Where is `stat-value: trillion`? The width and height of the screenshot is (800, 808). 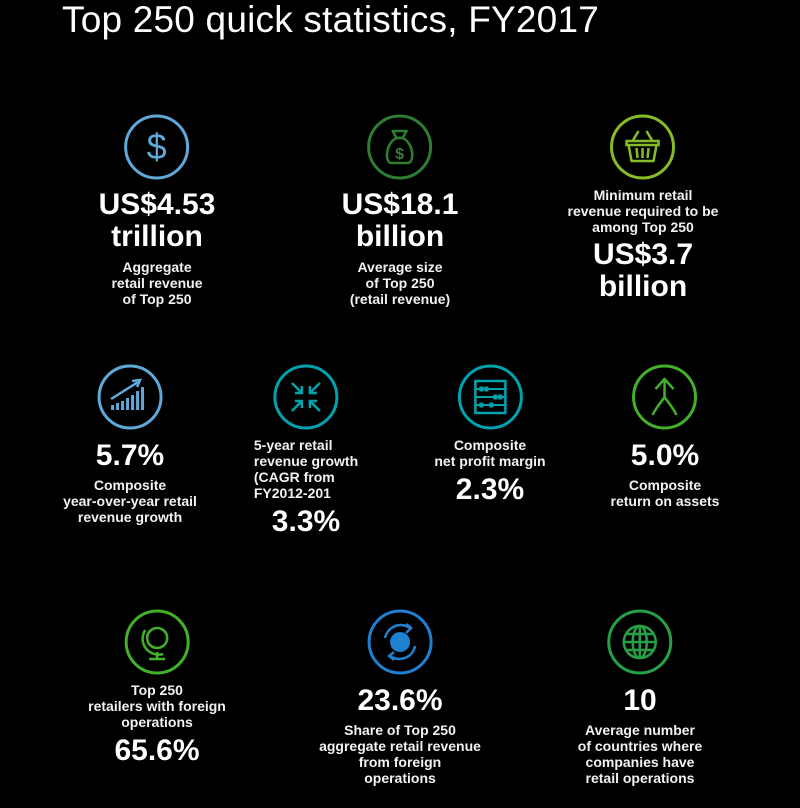 stat-value: trillion is located at coordinates (157, 236).